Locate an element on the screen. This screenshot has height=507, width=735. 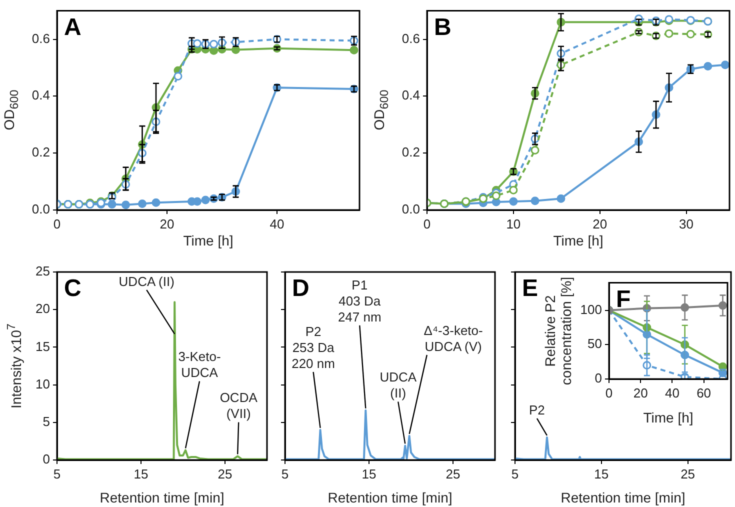
y-axis-title: Relative P2 concentration [%] is located at coordinates (558, 330).